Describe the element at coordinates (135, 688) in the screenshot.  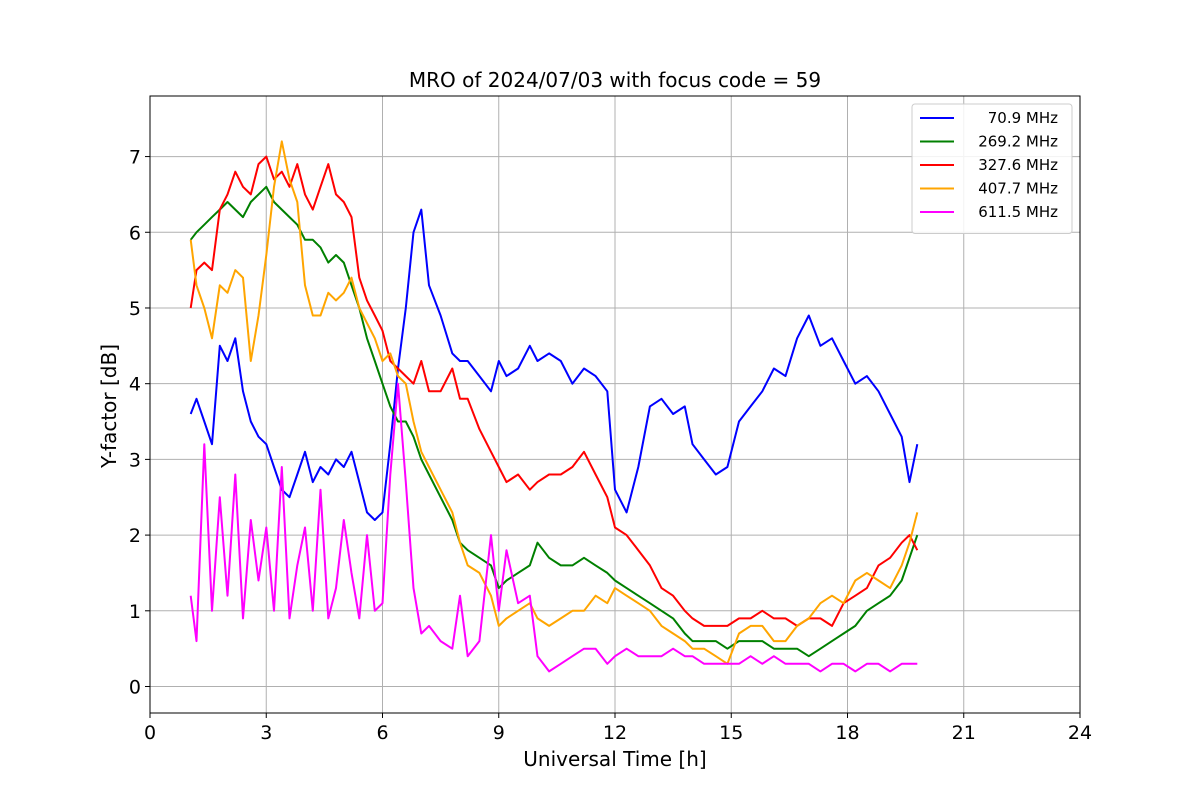
I see `y-tick-label: 0` at that location.